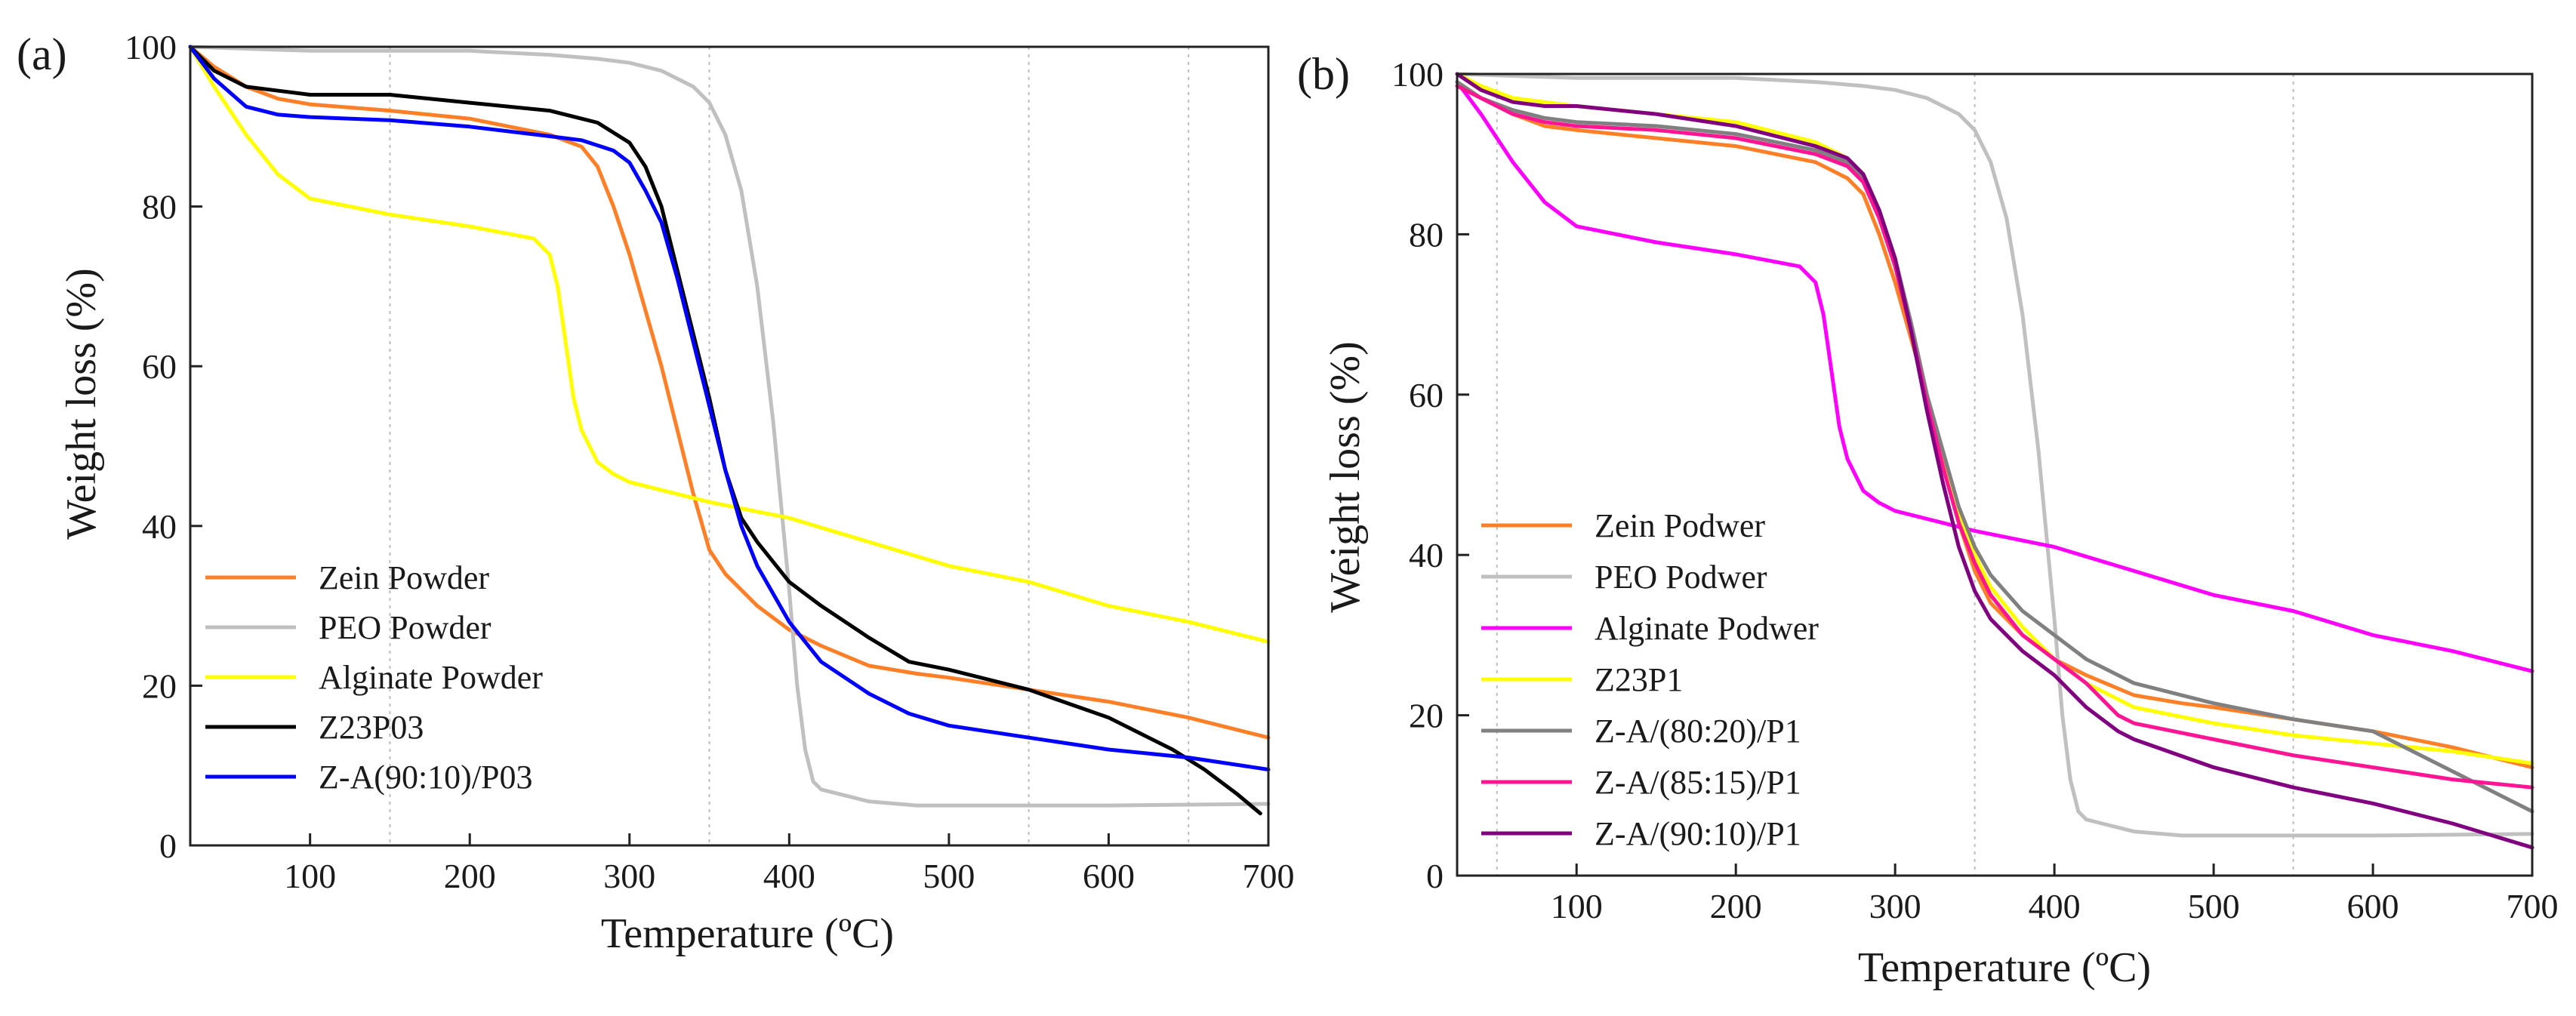 The height and width of the screenshot is (1016, 2576). Describe the element at coordinates (1698, 783) in the screenshot. I see `legend-label: Z-A/(85:15)/P1` at that location.